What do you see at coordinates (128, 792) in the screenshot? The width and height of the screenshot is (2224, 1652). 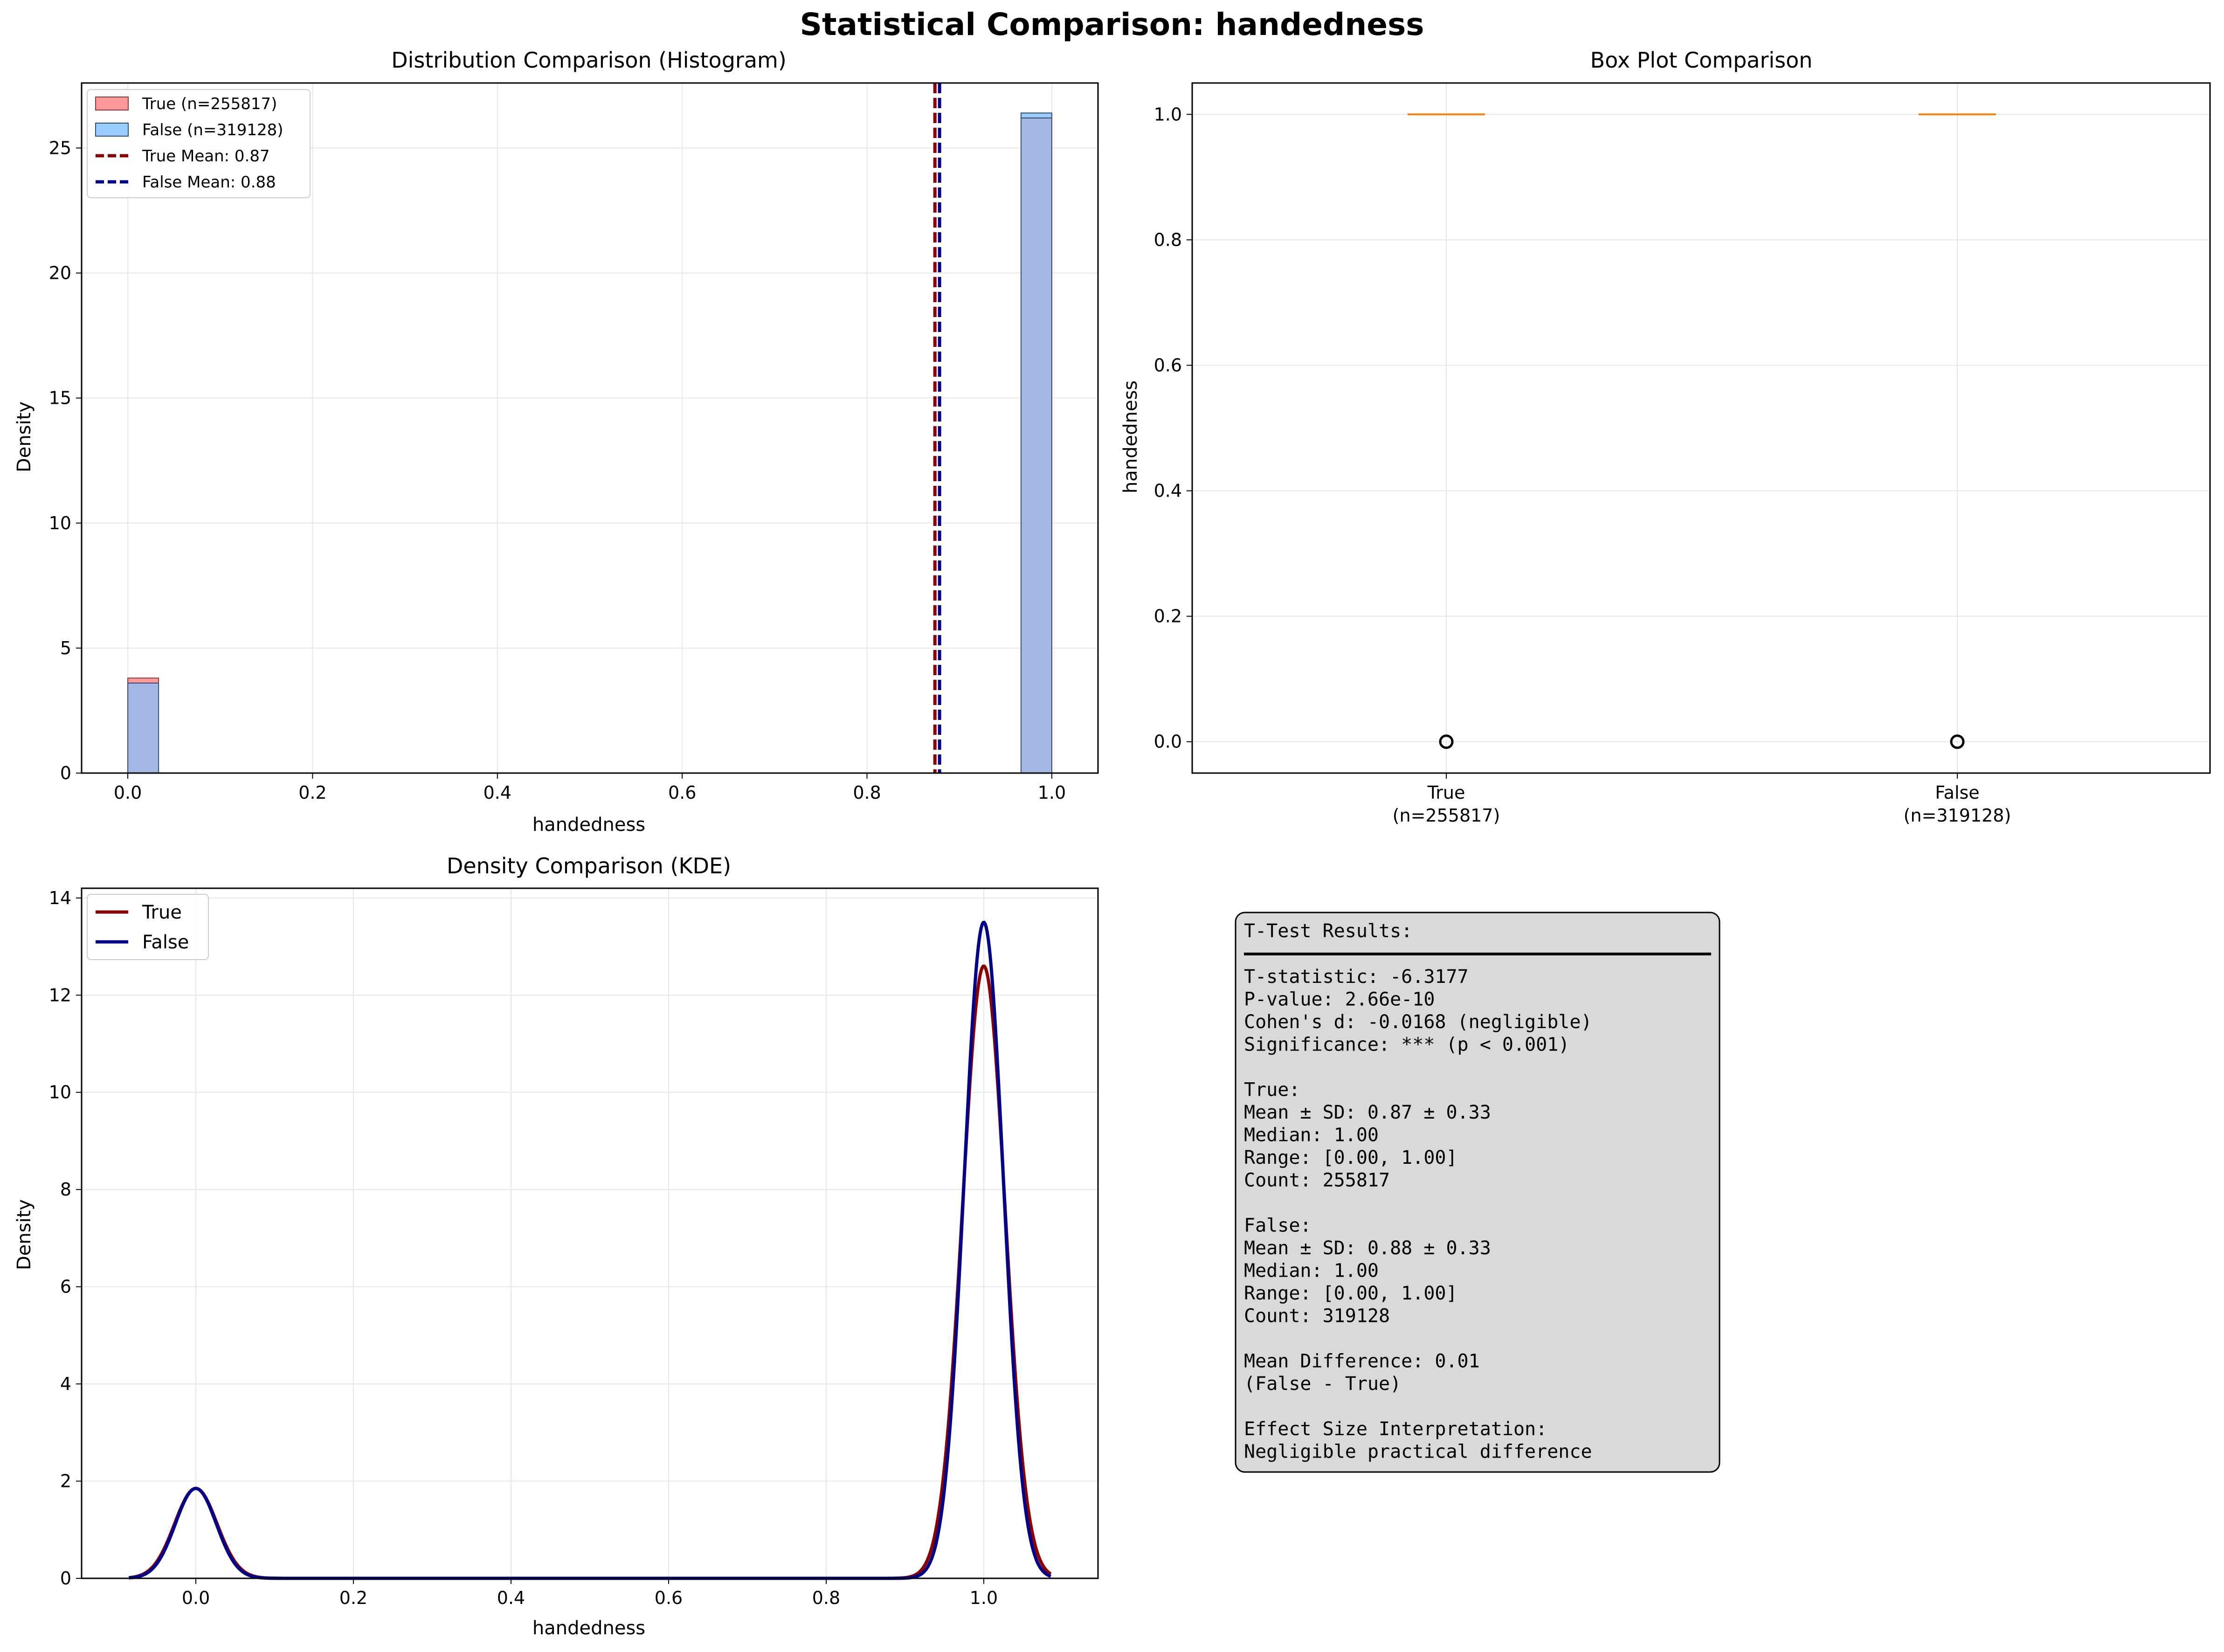 I see `histogram-xtick-label: 0.0` at bounding box center [128, 792].